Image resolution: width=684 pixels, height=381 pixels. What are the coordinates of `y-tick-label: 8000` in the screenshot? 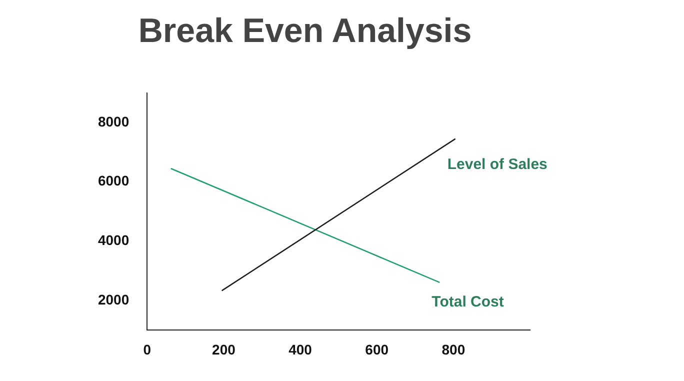 It's located at (114, 121).